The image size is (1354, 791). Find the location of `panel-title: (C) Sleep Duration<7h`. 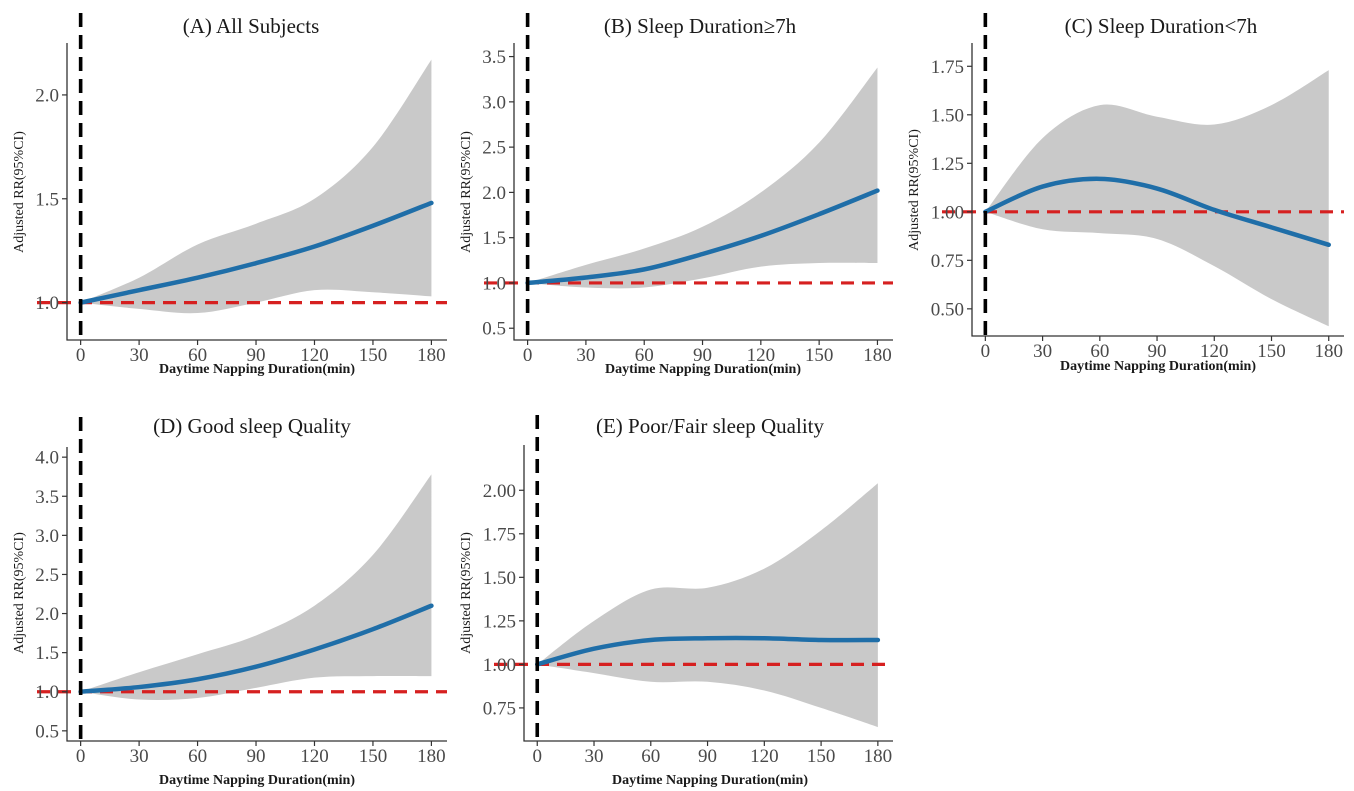

panel-title: (C) Sleep Duration<7h is located at coordinates (1161, 26).